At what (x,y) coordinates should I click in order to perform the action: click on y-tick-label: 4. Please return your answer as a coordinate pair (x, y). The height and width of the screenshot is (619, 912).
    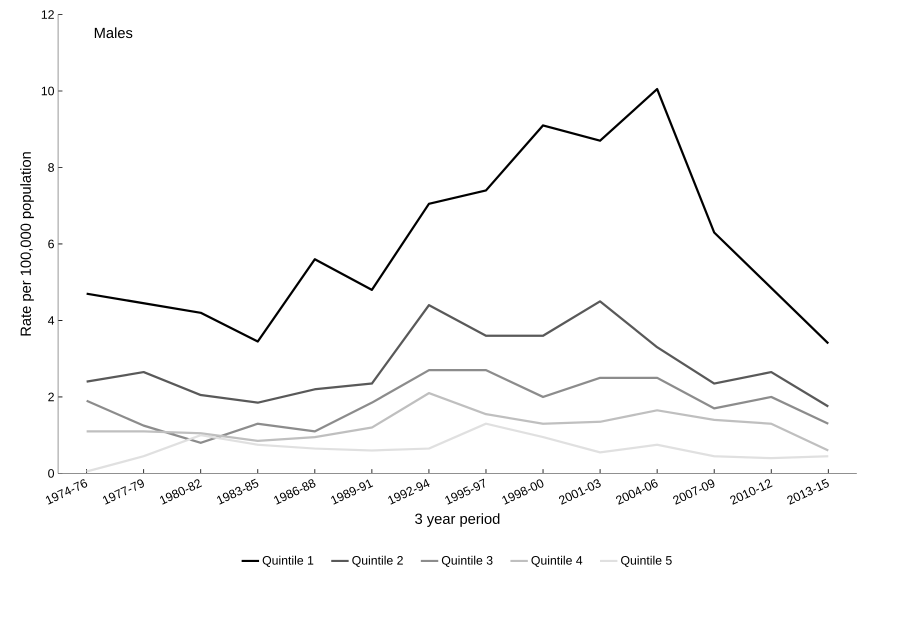
    Looking at the image, I should click on (51, 320).